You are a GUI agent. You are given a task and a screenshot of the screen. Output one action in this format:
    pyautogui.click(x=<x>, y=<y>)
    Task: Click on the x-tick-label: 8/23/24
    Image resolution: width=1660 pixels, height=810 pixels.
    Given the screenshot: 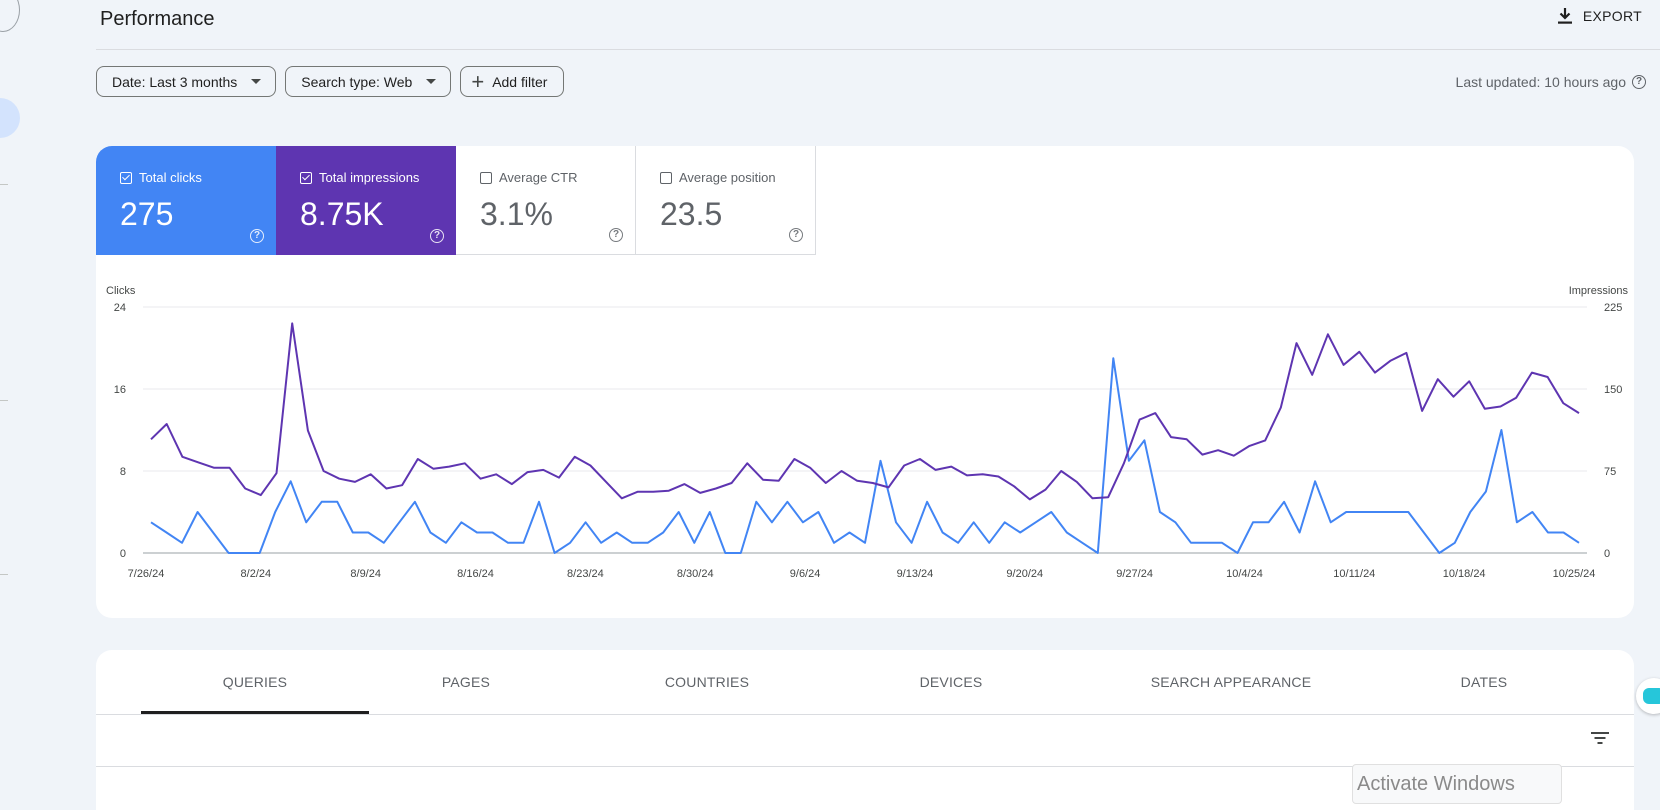 What is the action you would take?
    pyautogui.click(x=585, y=574)
    